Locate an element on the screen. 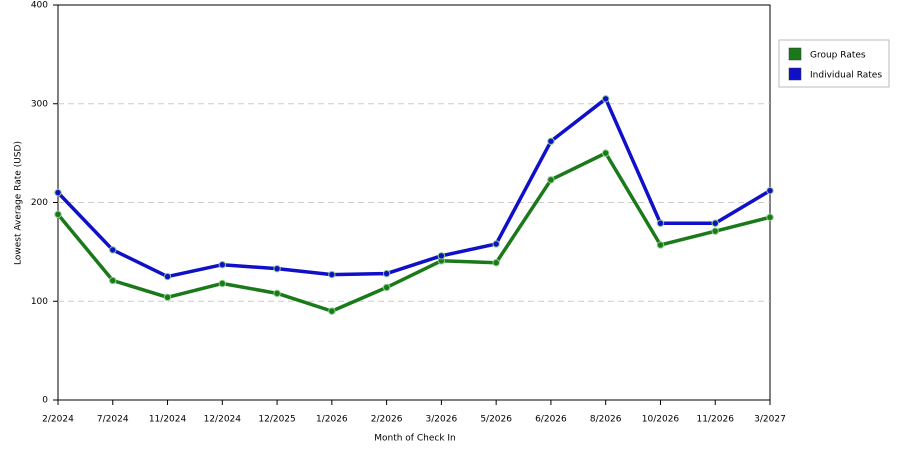 Image resolution: width=900 pixels, height=450 pixels. x-tick-label: 2/2024 is located at coordinates (58, 420).